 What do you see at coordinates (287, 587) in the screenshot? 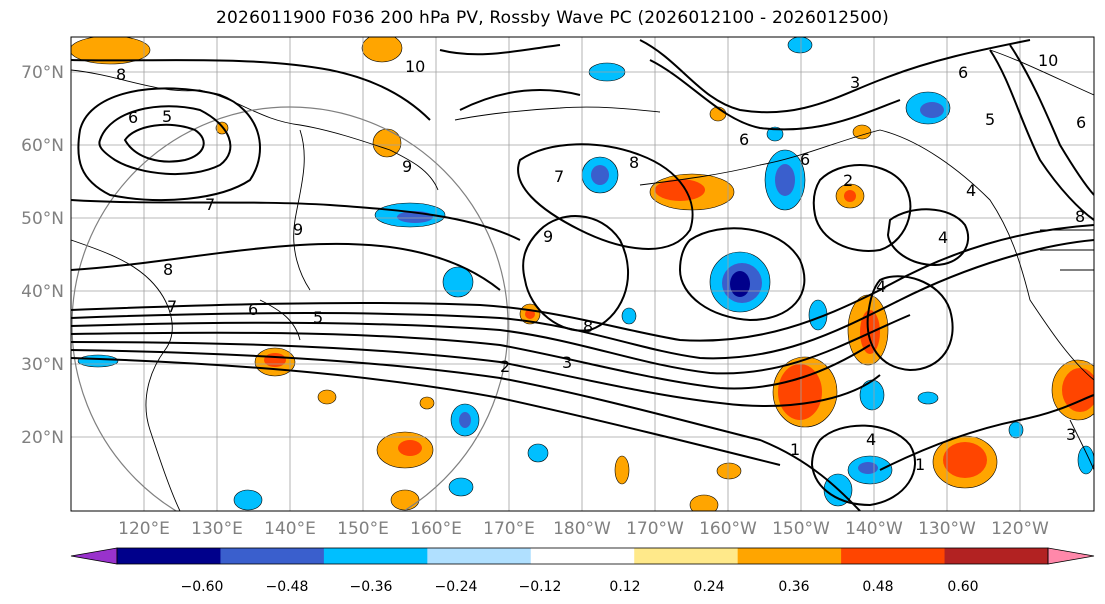
I see `colorbar-tick-label: −0.48` at bounding box center [287, 587].